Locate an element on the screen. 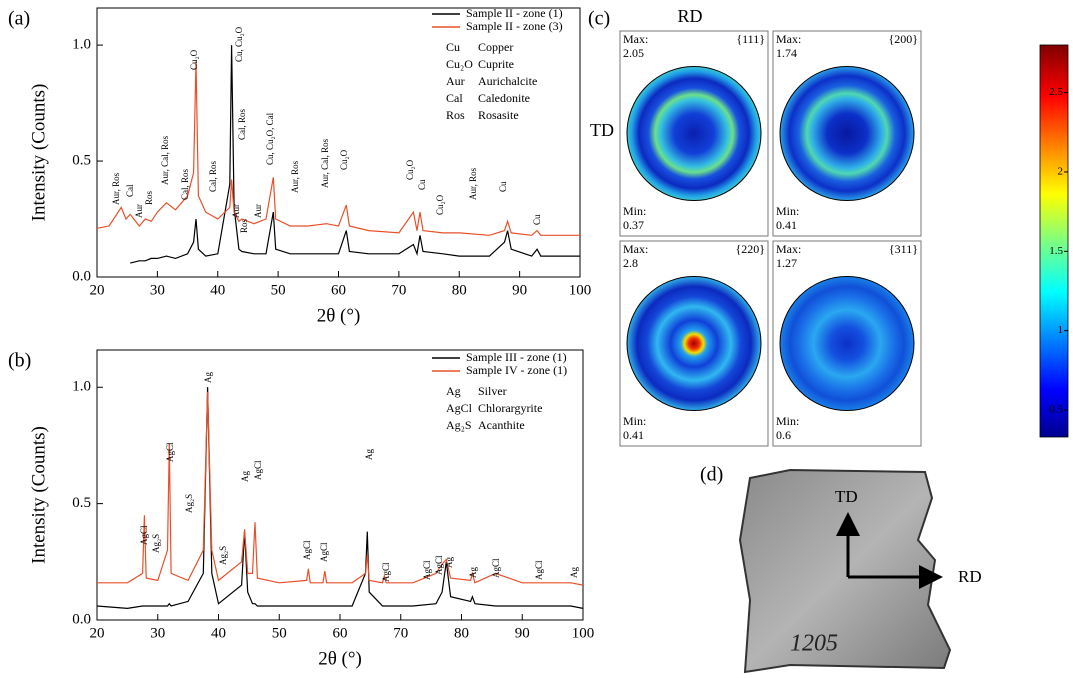 The height and width of the screenshot is (678, 1073). panel-label: (b) is located at coordinates (19, 361).